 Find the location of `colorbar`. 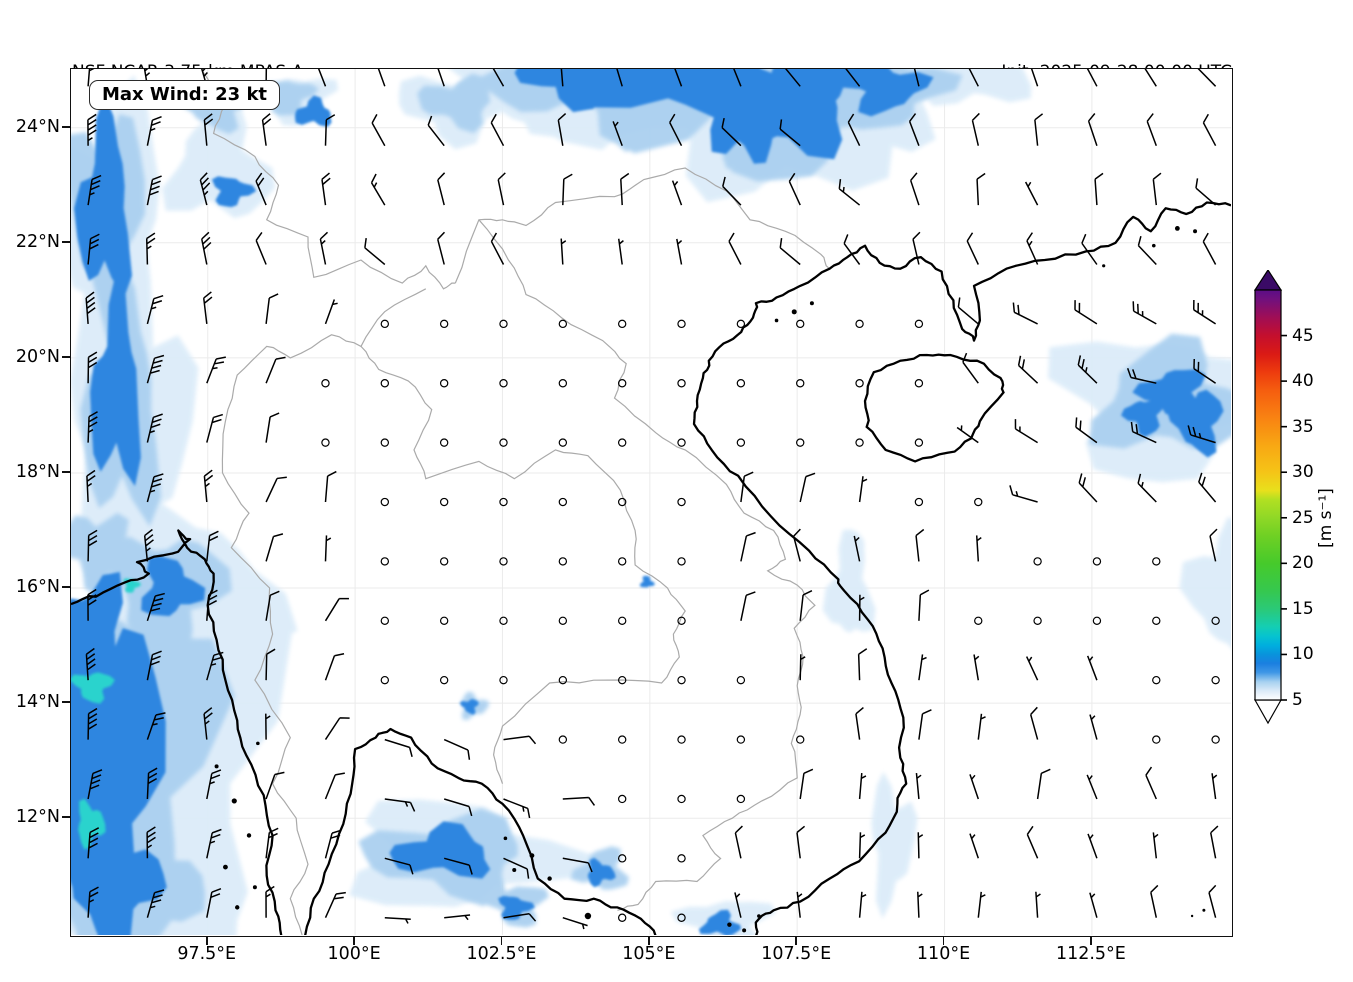

colorbar is located at coordinates (1270, 497).